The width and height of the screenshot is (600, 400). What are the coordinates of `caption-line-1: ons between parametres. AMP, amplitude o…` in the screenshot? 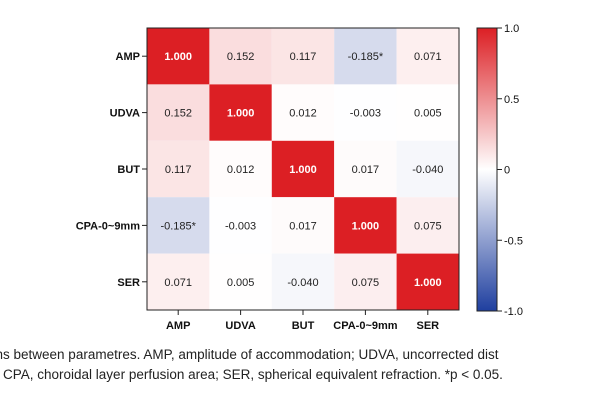 It's located at (249, 354).